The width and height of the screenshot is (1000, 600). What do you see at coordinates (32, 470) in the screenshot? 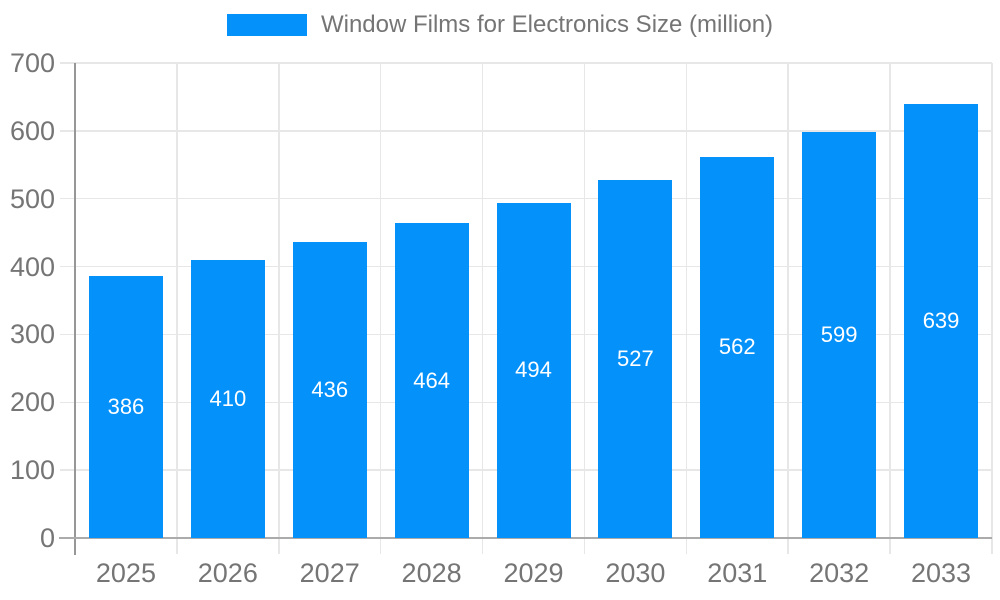
I see `y-tick-label: 100` at bounding box center [32, 470].